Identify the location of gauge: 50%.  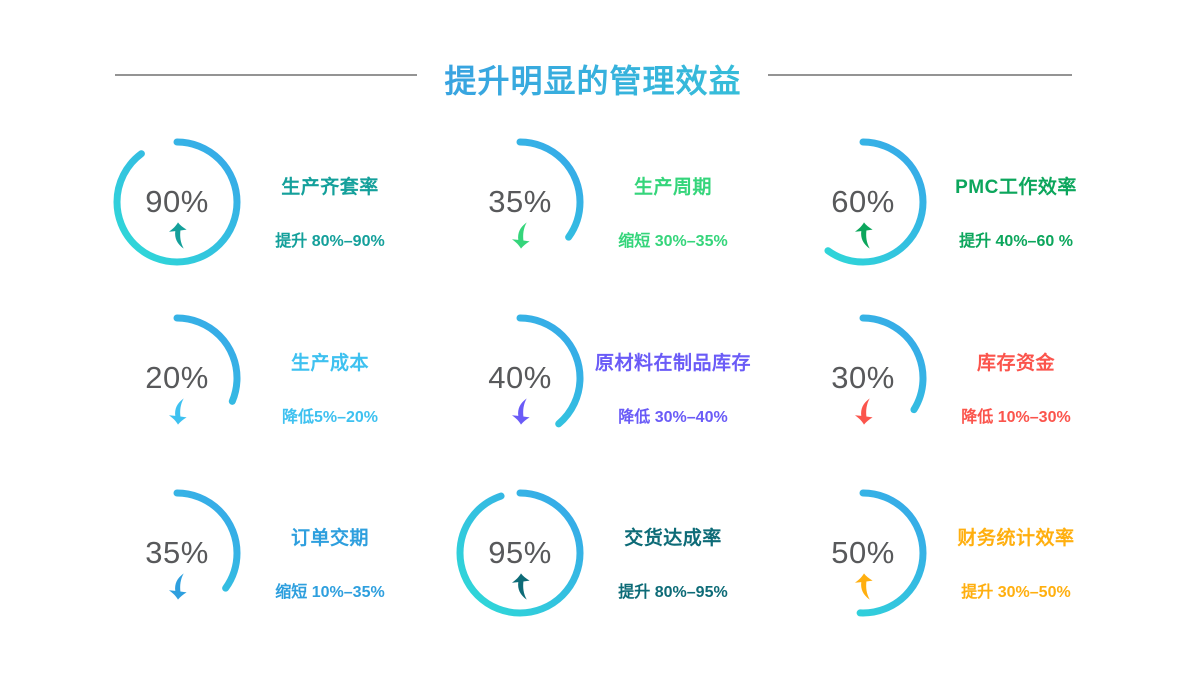
(863, 553).